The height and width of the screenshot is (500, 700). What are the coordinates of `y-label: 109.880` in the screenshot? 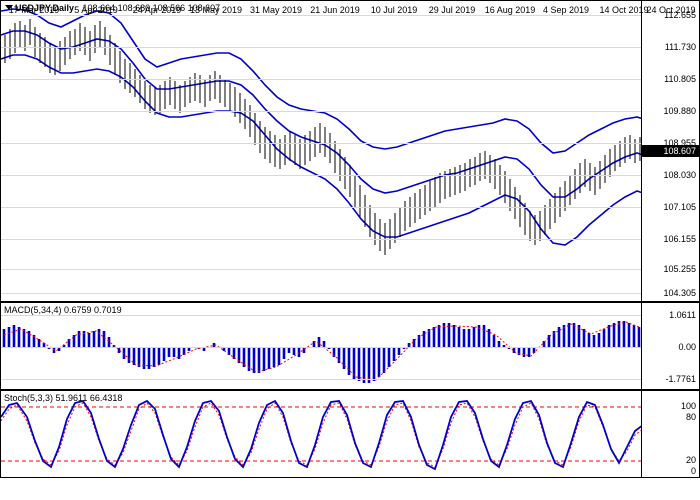 It's located at (679, 111).